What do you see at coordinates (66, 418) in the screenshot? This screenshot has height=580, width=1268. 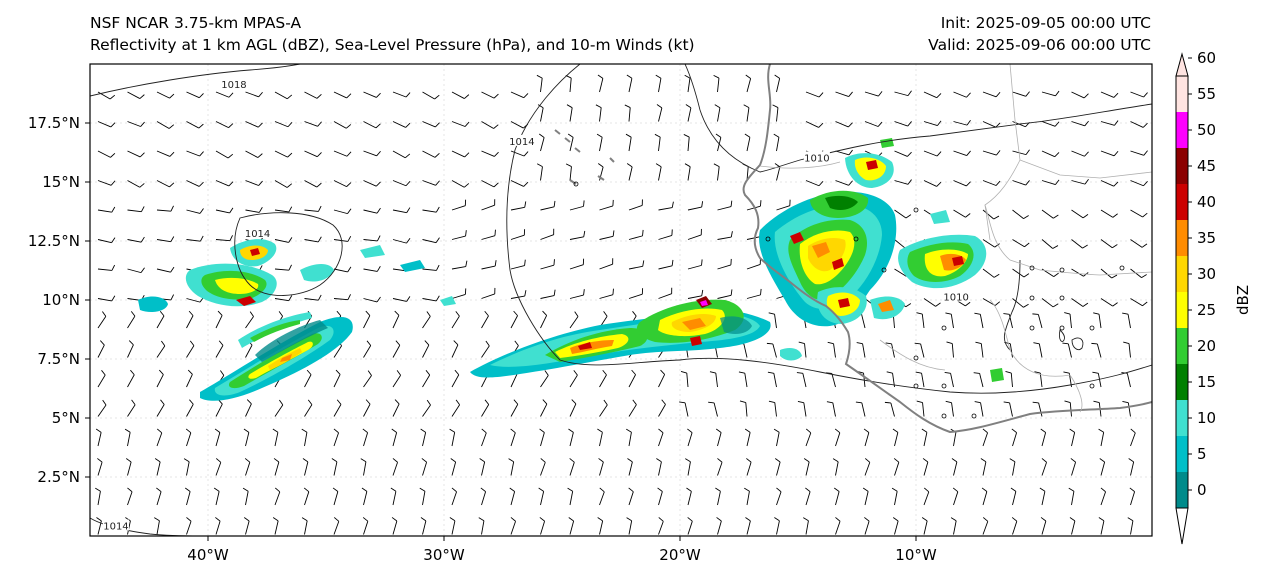 I see `lat-tick-label: 5°N` at bounding box center [66, 418].